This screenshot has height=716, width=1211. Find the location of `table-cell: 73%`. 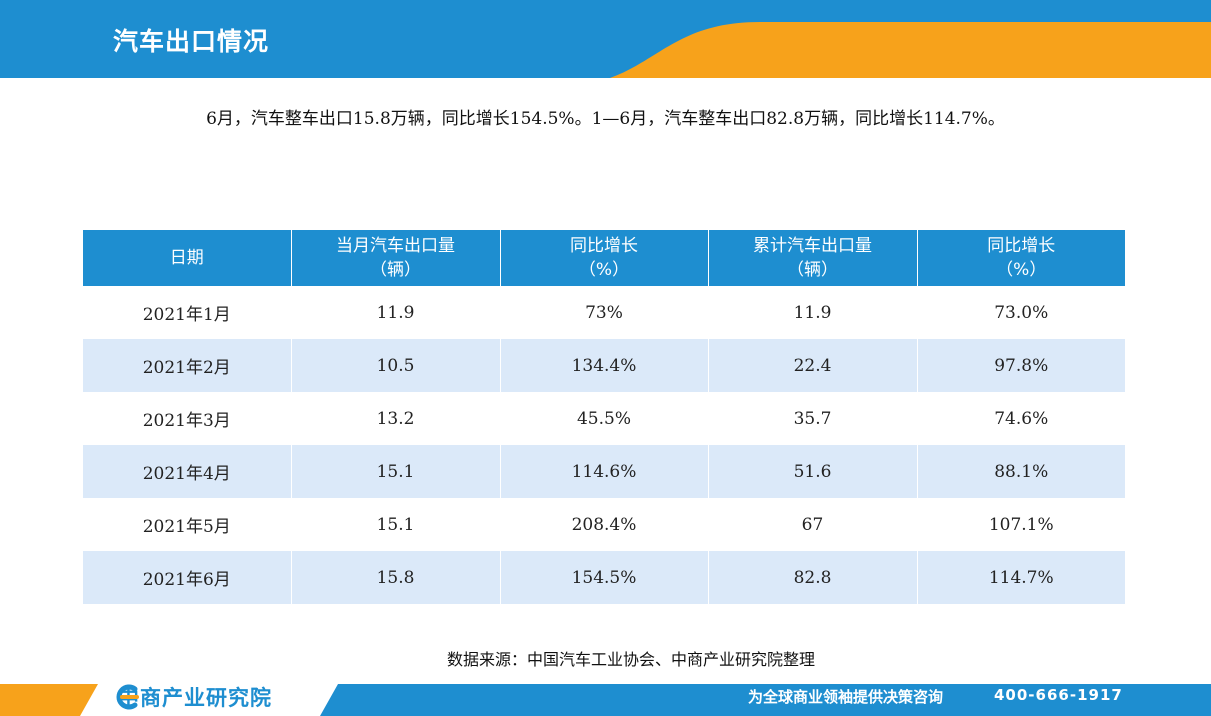

table-cell: 73% is located at coordinates (604, 312).